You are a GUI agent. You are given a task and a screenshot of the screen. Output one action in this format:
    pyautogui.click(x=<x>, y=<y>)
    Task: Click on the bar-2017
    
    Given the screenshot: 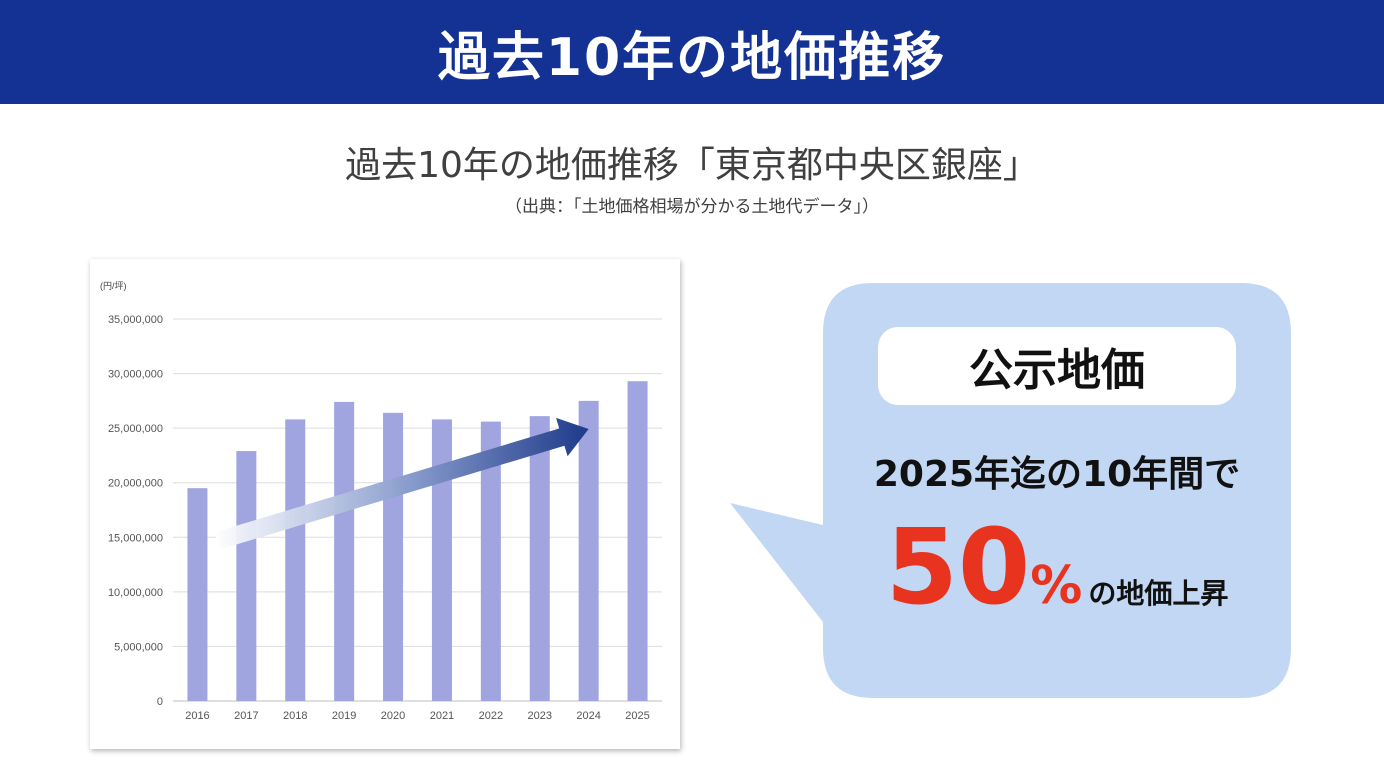 What is the action you would take?
    pyautogui.click(x=246, y=576)
    